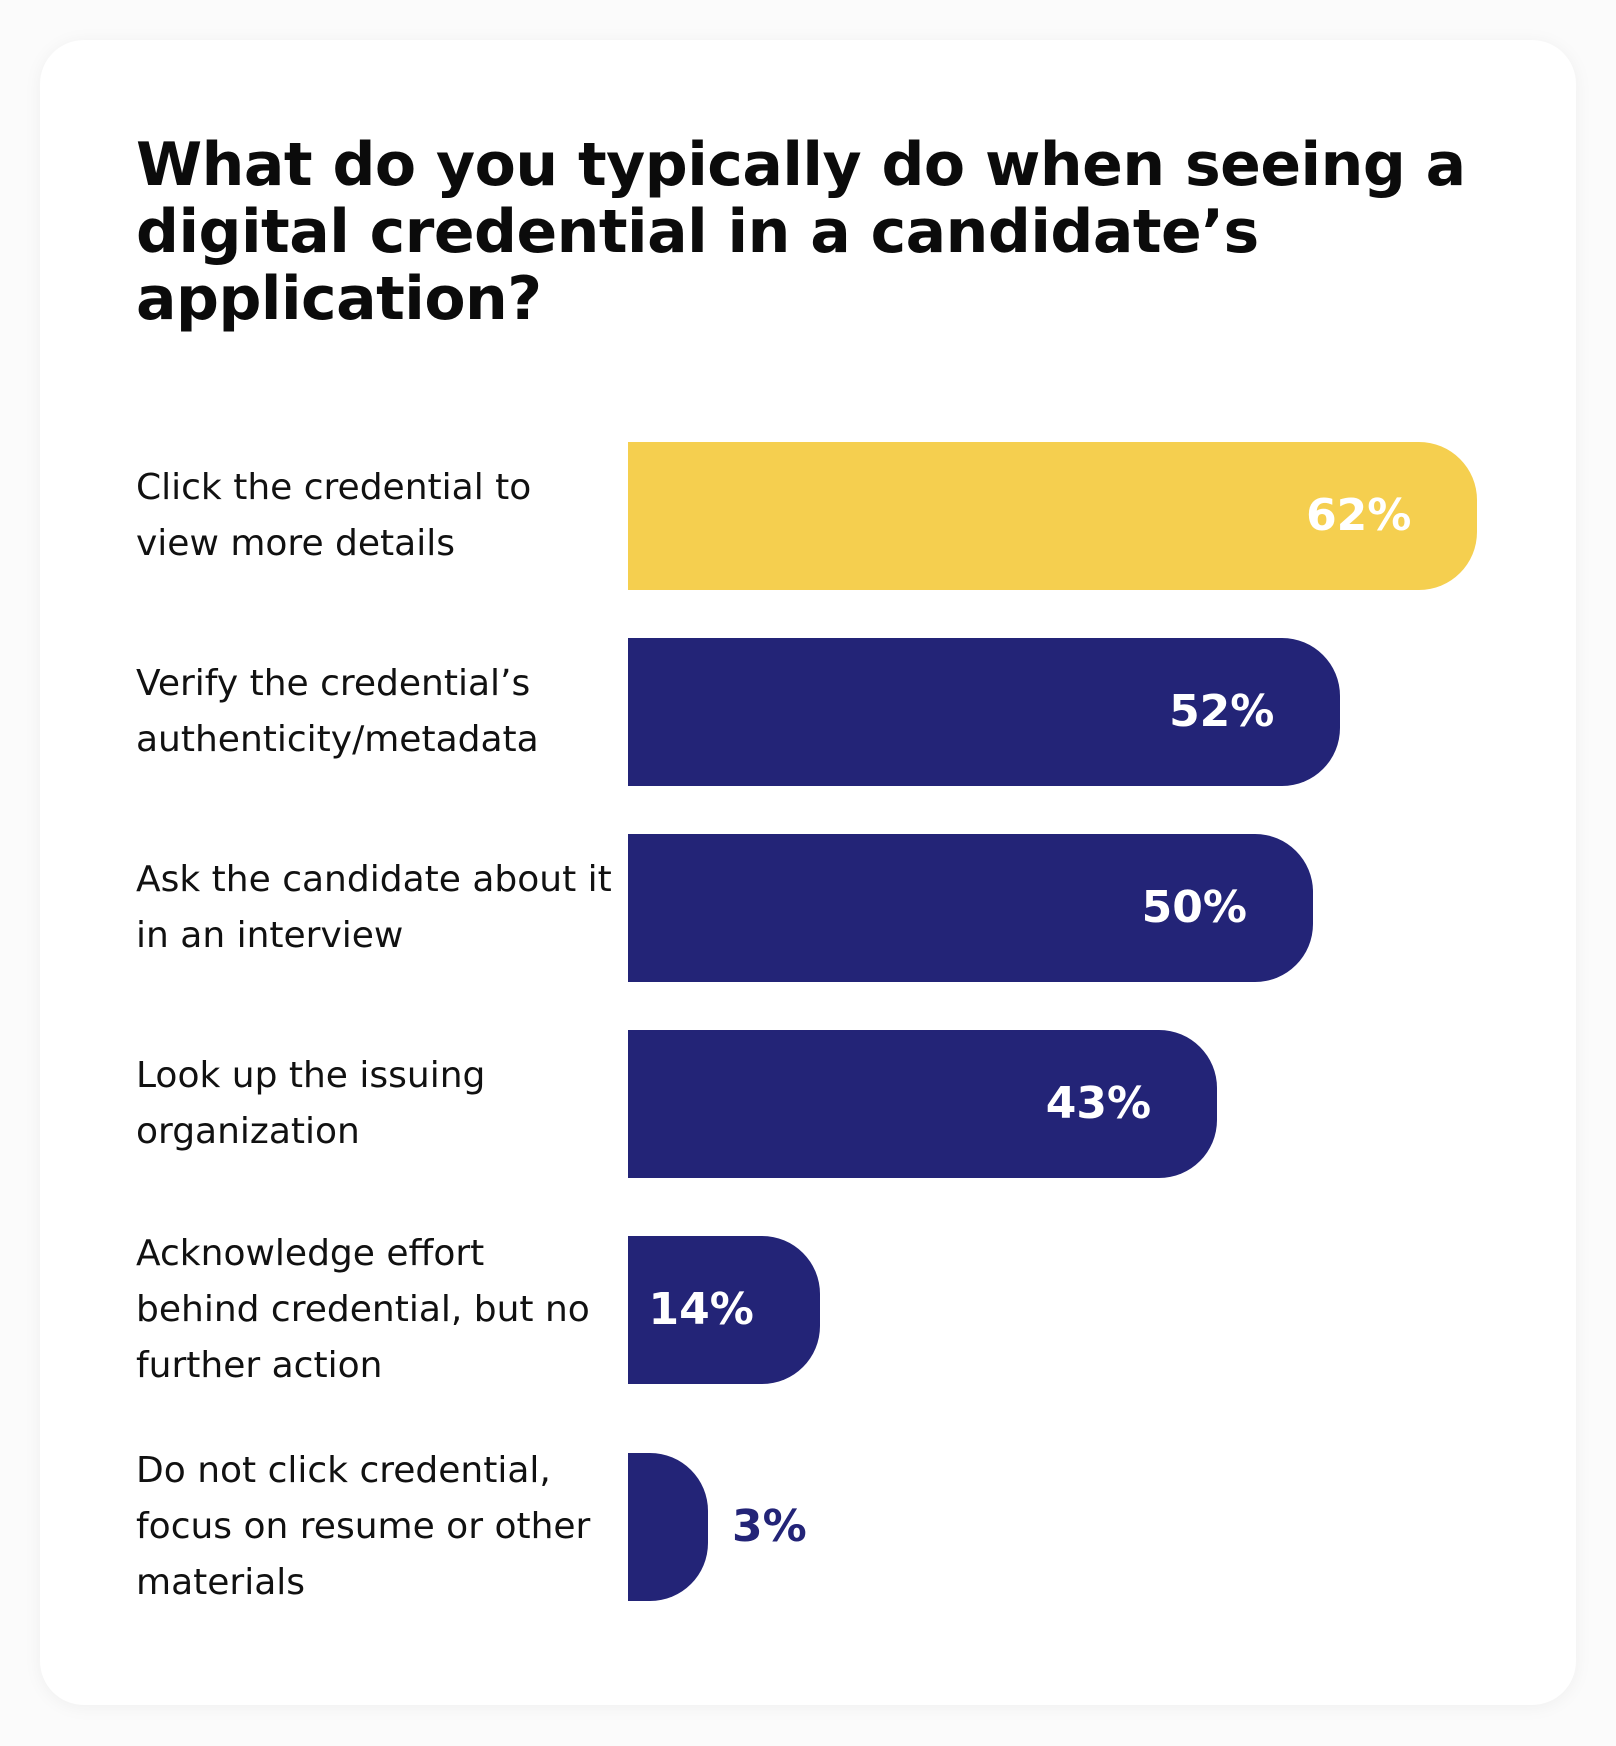 The image size is (1616, 1746). What do you see at coordinates (311, 1103) in the screenshot?
I see `category-label: Look up the issuing organization` at bounding box center [311, 1103].